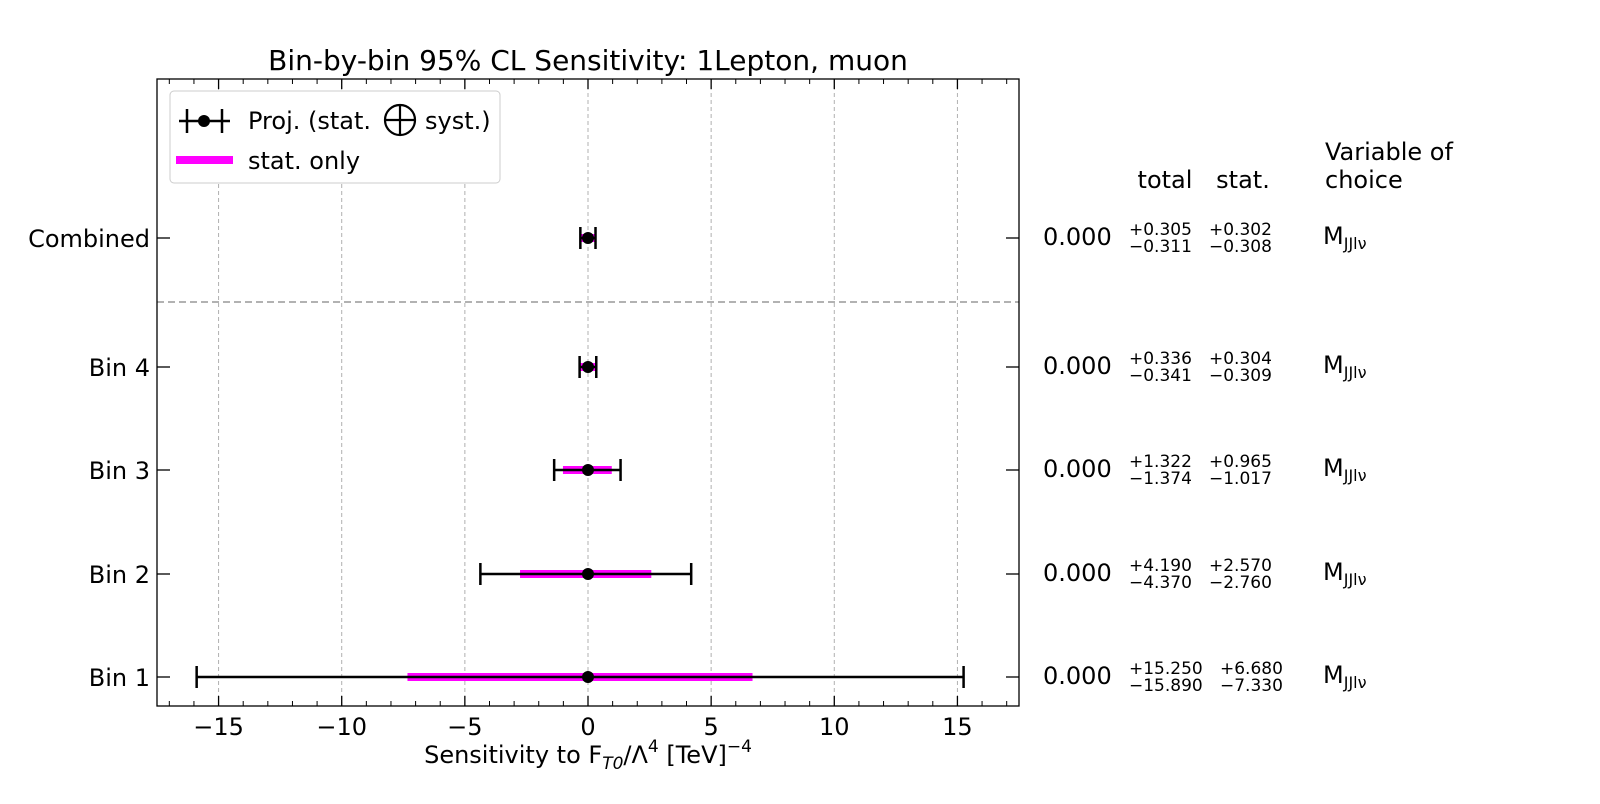  I want to click on legend-label-proj-pre: Proj. (stat., so click(309, 121).